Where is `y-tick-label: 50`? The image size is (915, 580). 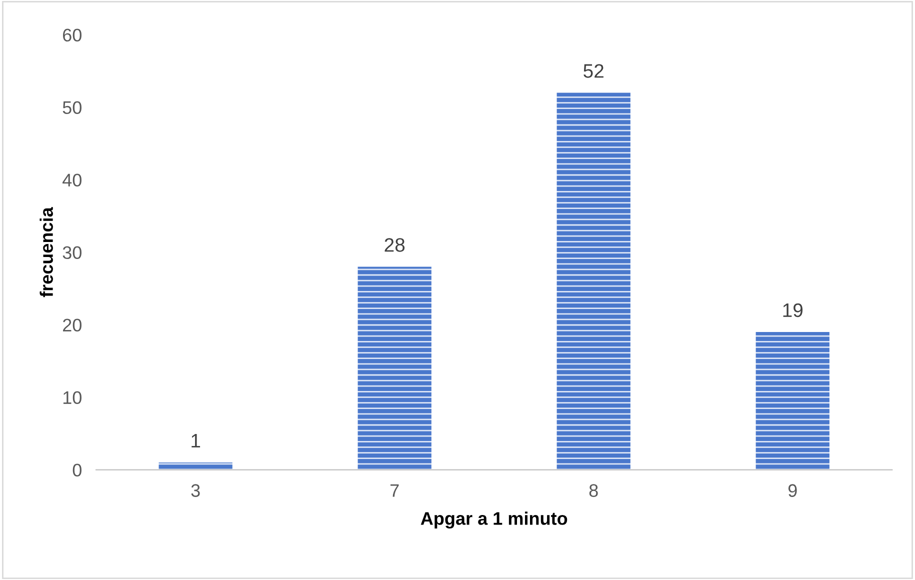 y-tick-label: 50 is located at coordinates (72, 107).